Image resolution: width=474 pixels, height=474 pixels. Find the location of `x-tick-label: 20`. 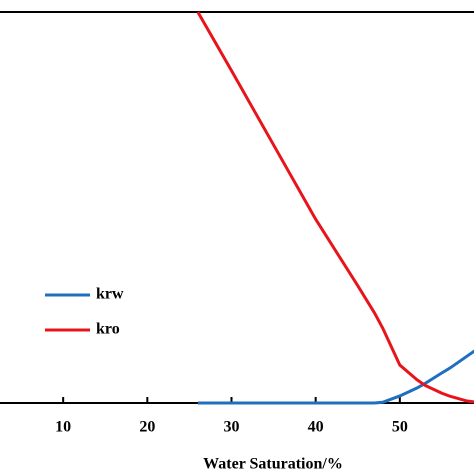

x-tick-label: 20 is located at coordinates (147, 427).